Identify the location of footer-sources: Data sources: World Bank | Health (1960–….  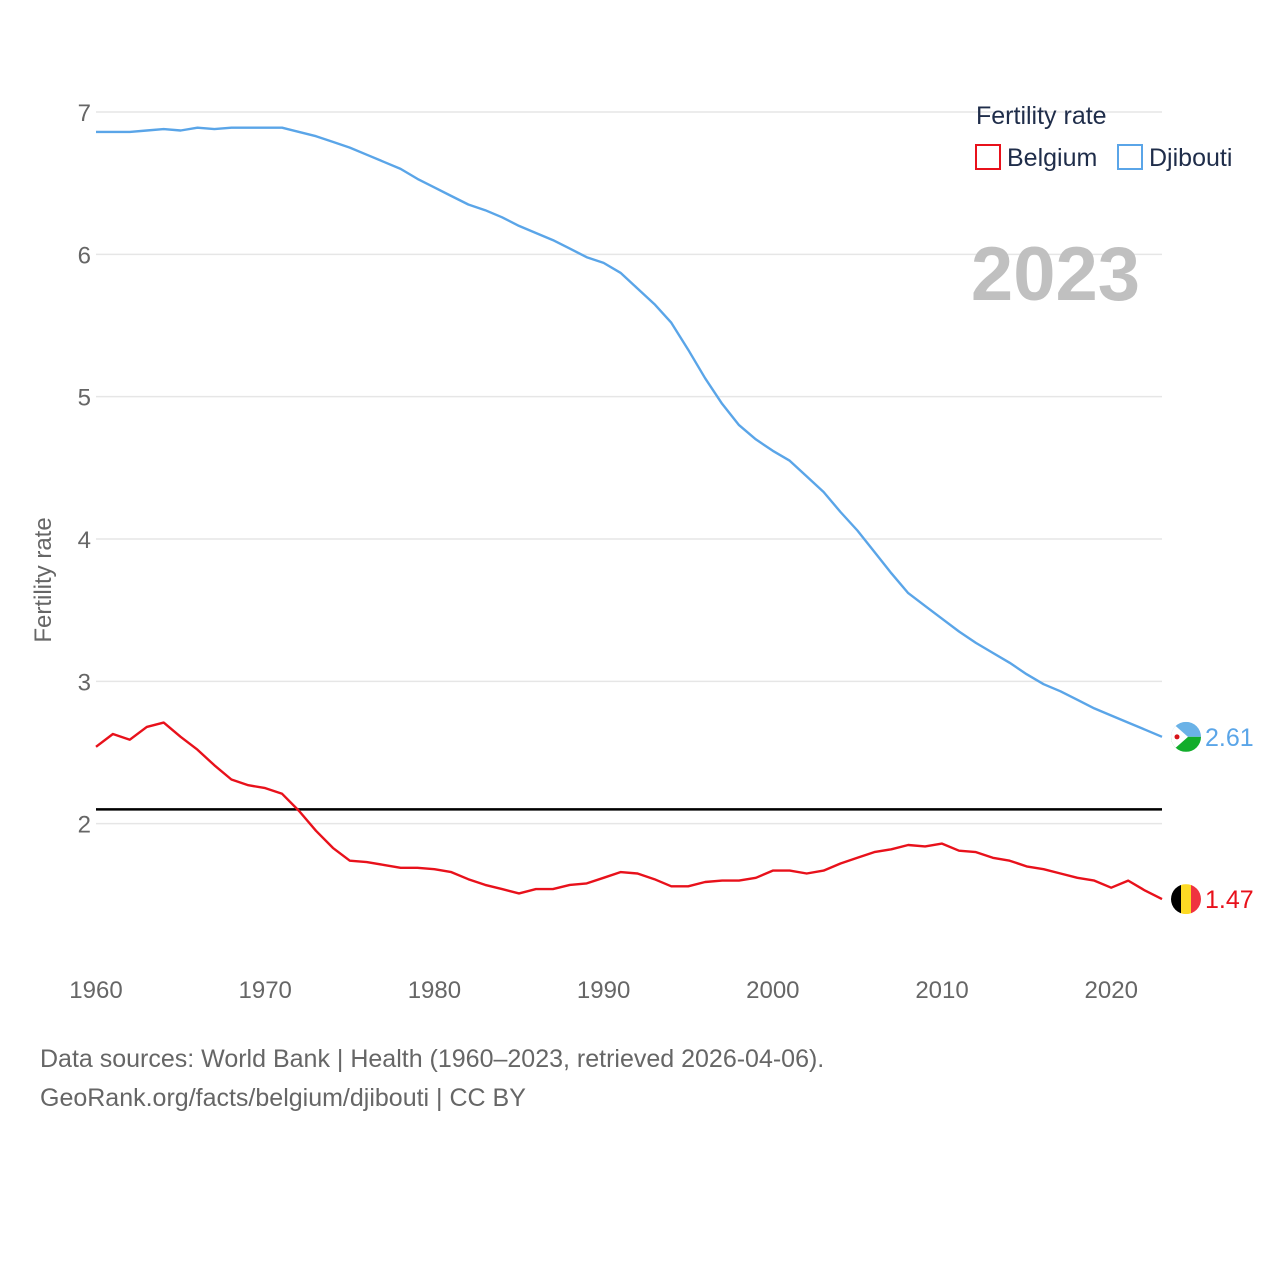
(432, 1059).